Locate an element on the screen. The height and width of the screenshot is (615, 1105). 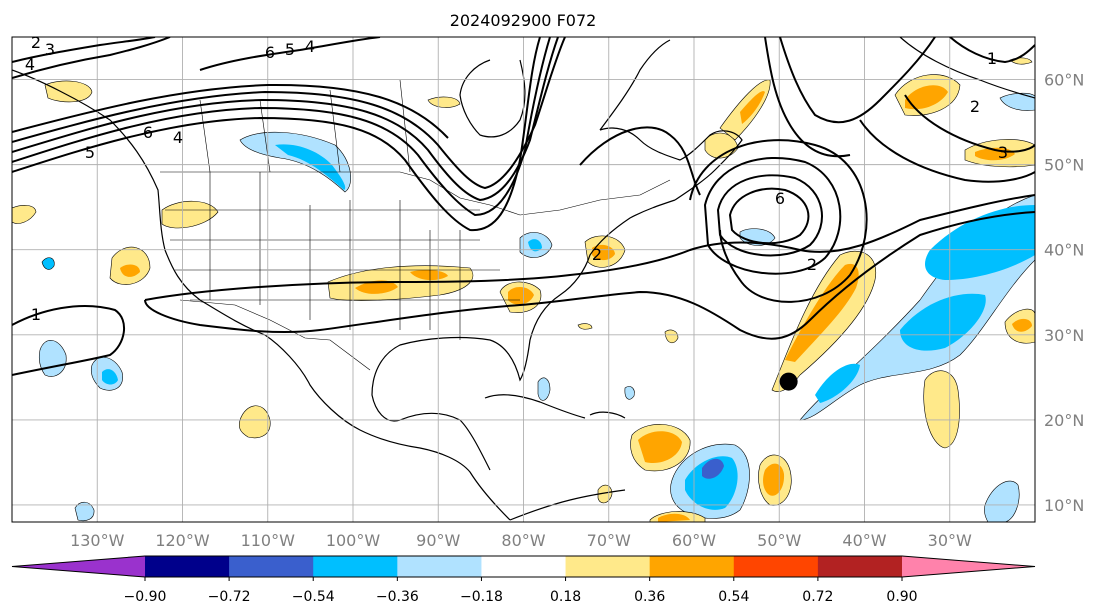
colorbar-level-label: −0.72 is located at coordinates (229, 597).